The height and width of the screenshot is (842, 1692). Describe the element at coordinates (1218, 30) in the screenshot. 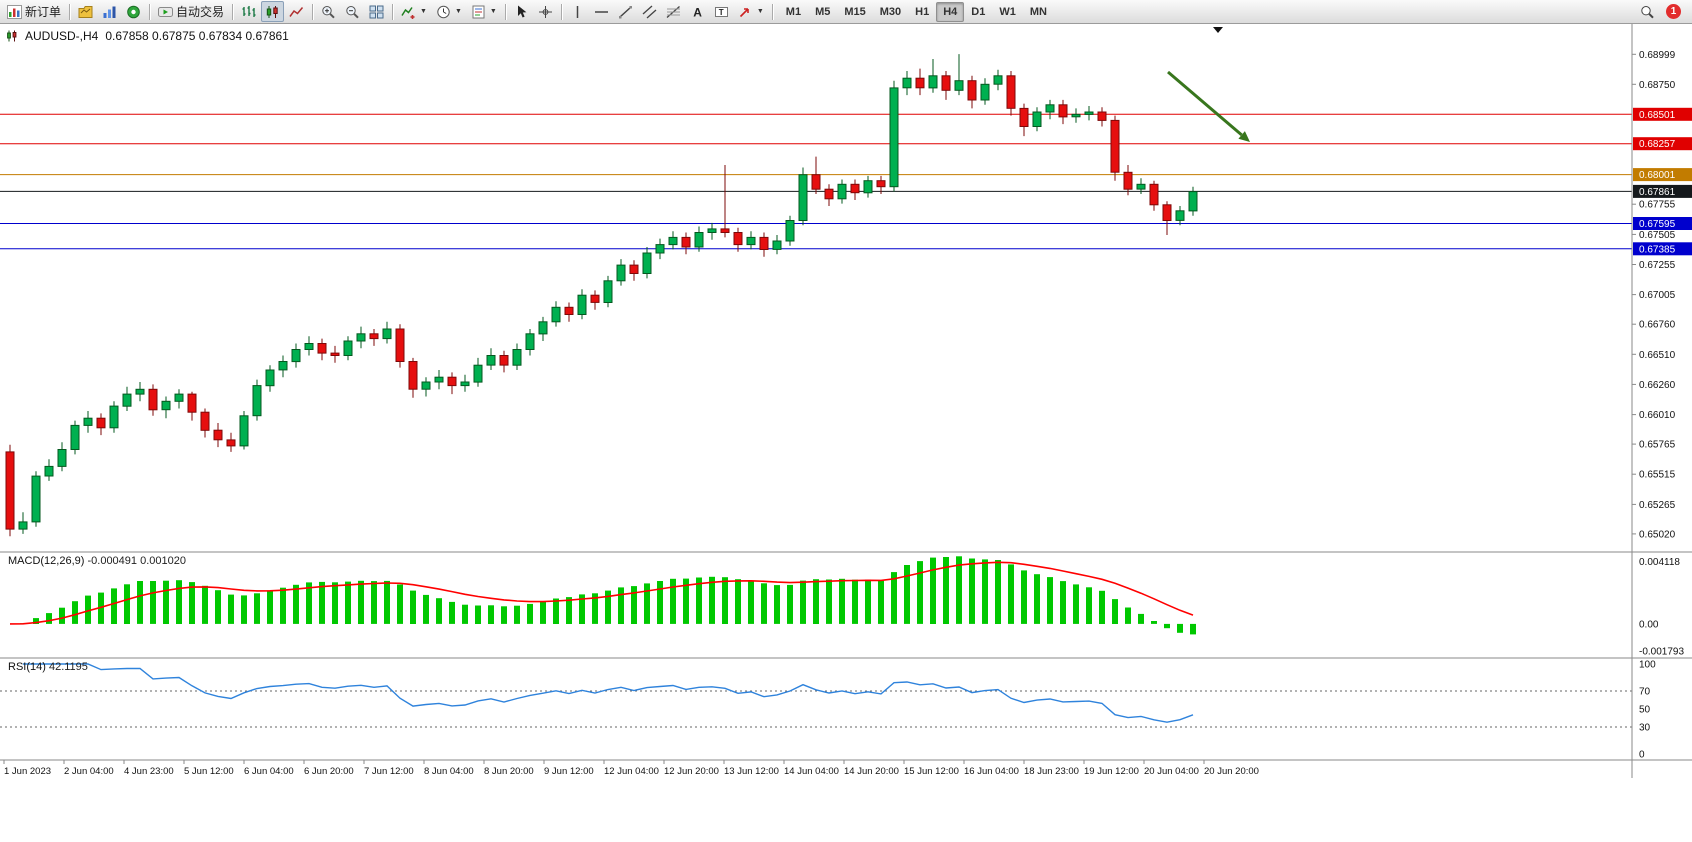

I see `chart-shift-marker` at that location.